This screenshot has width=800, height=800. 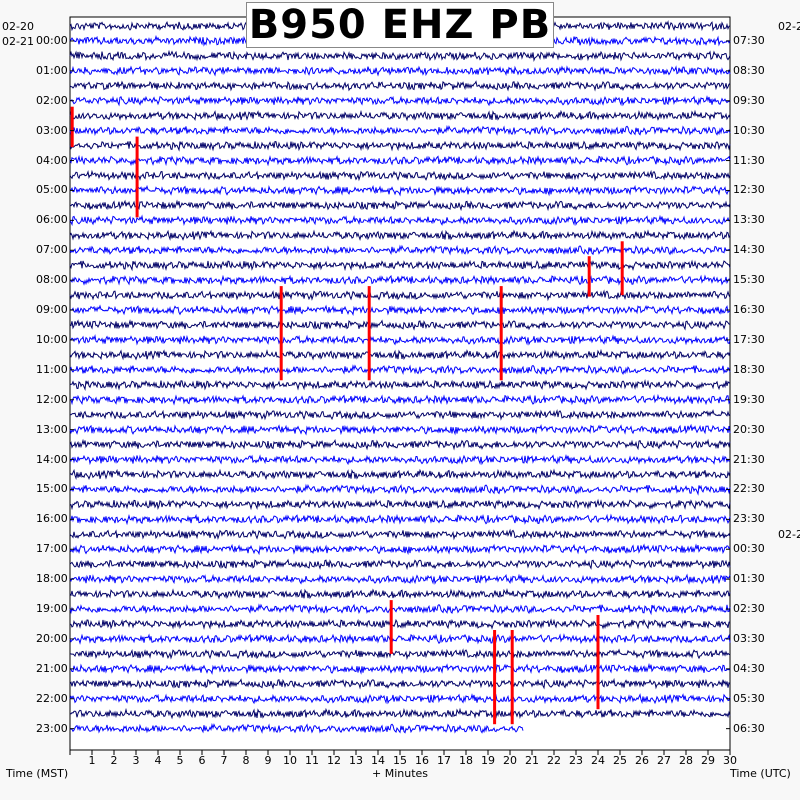 What do you see at coordinates (114, 760) in the screenshot?
I see `x-tick-label: 2` at bounding box center [114, 760].